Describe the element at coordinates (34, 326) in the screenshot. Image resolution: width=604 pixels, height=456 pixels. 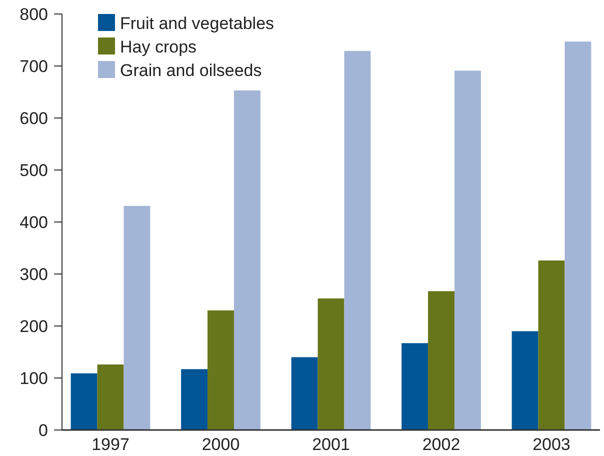
I see `y-tick-label: 200` at that location.